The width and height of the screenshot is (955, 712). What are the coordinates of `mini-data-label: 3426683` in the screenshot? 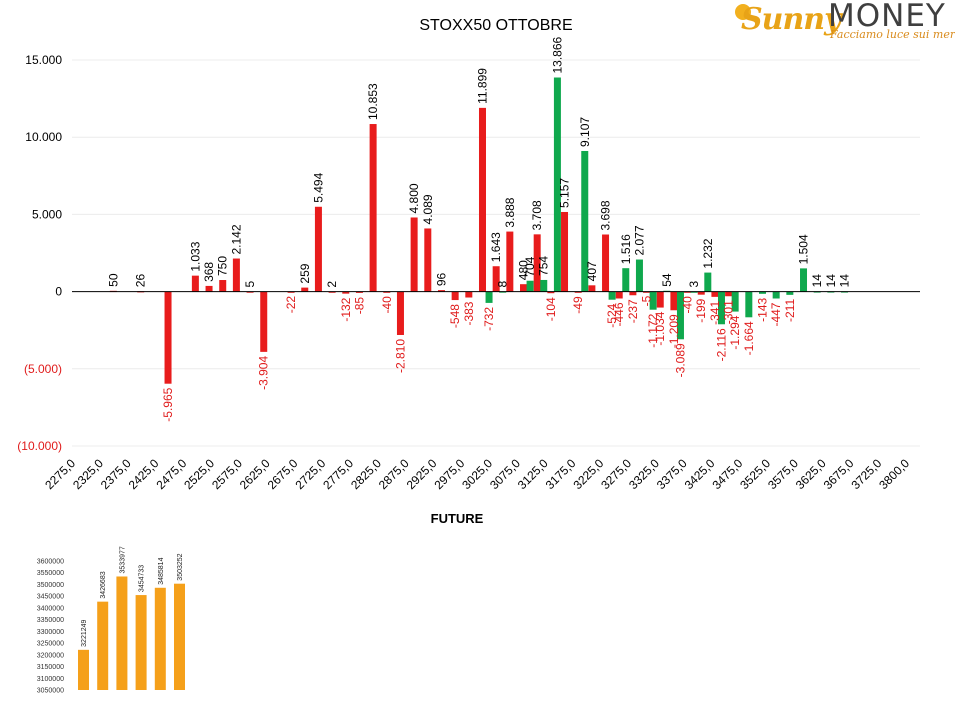 It's located at (103, 584).